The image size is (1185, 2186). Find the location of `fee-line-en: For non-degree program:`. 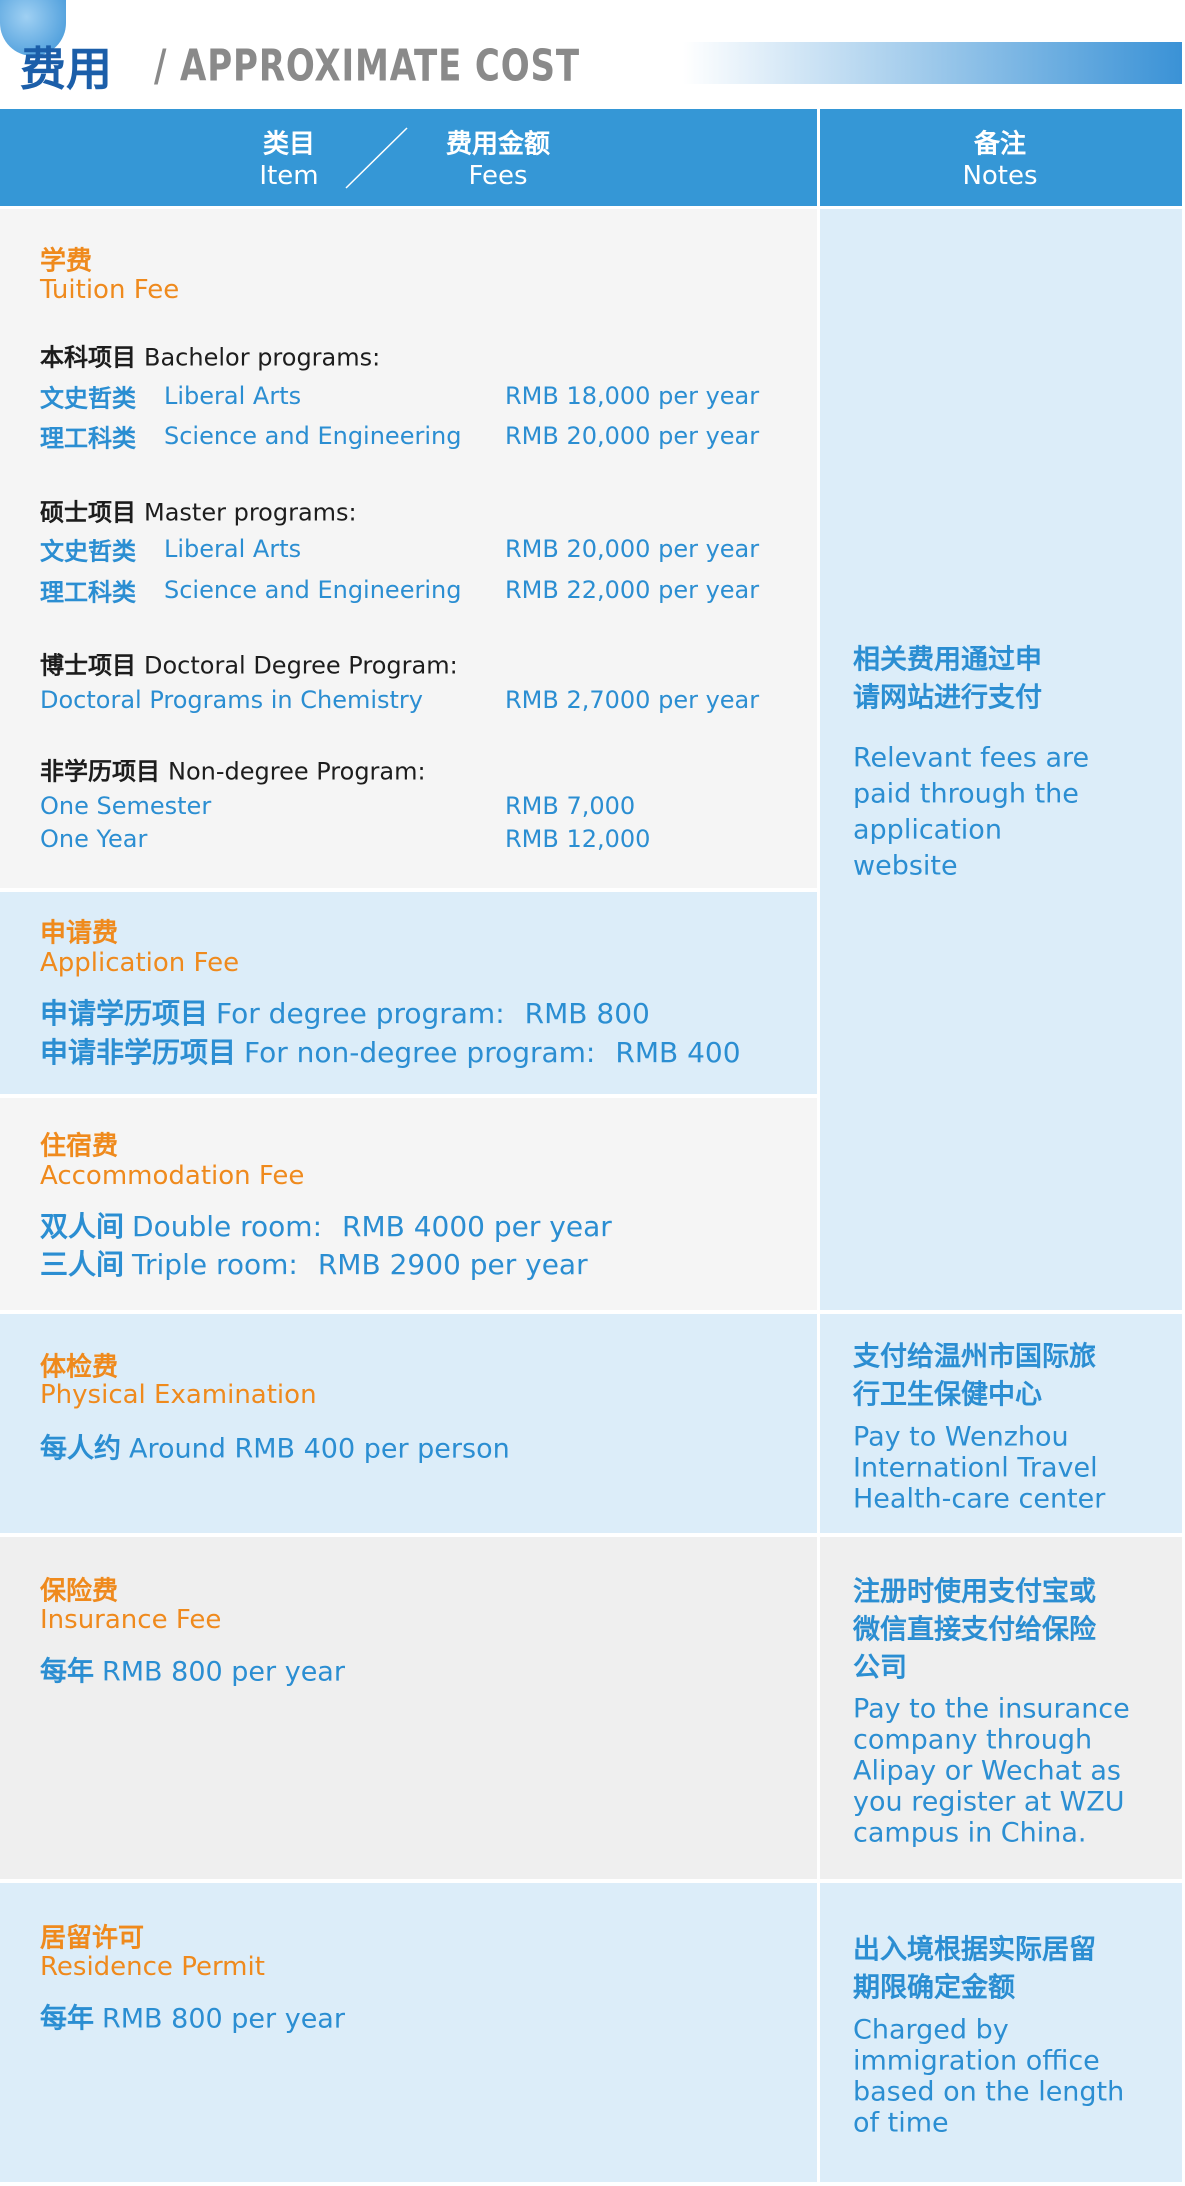

fee-line-en: For non-degree program: is located at coordinates (420, 1052).